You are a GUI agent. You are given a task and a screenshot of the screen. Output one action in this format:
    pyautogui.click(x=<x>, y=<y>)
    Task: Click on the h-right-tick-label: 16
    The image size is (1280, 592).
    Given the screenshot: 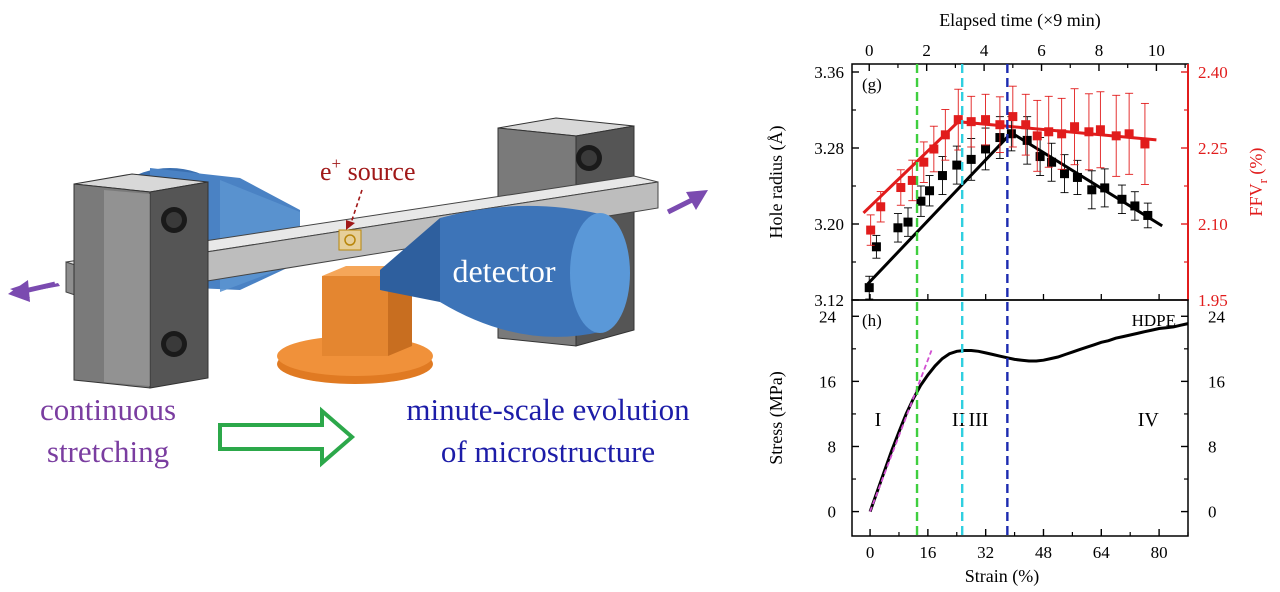 What is the action you would take?
    pyautogui.click(x=1216, y=381)
    